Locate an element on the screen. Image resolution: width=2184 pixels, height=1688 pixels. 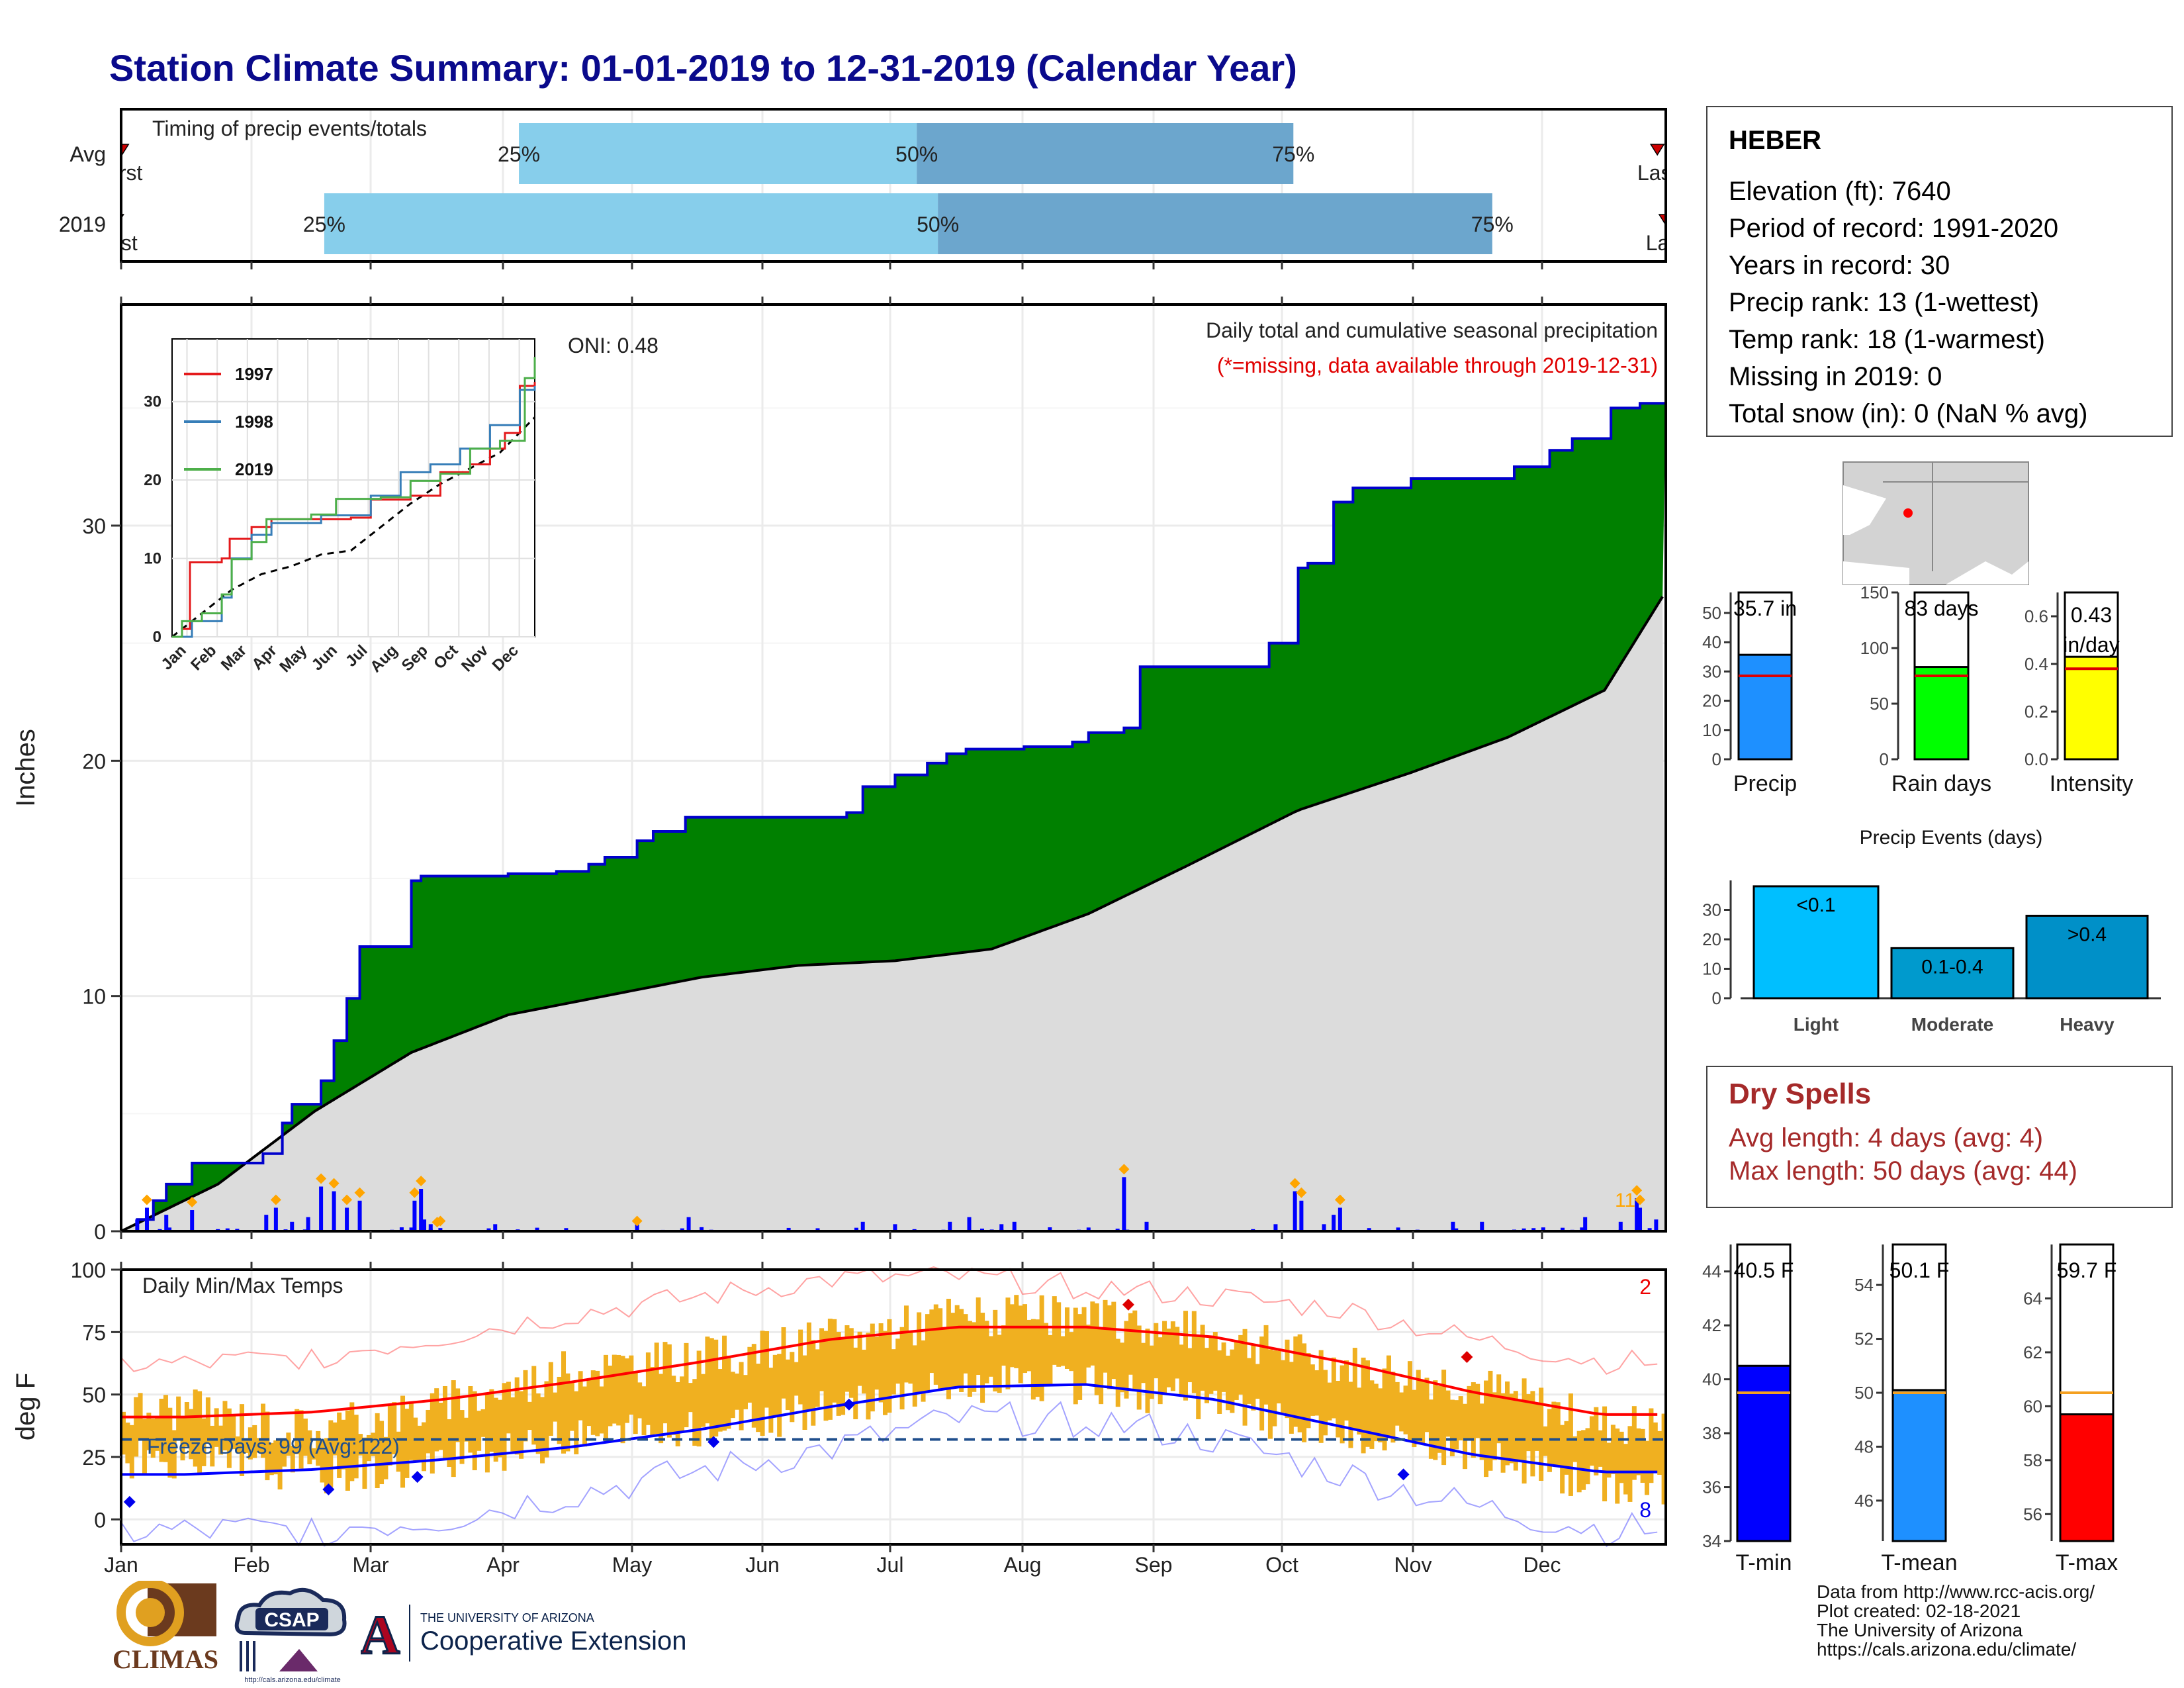
inset-legend-label: 1998 is located at coordinates (254, 422).